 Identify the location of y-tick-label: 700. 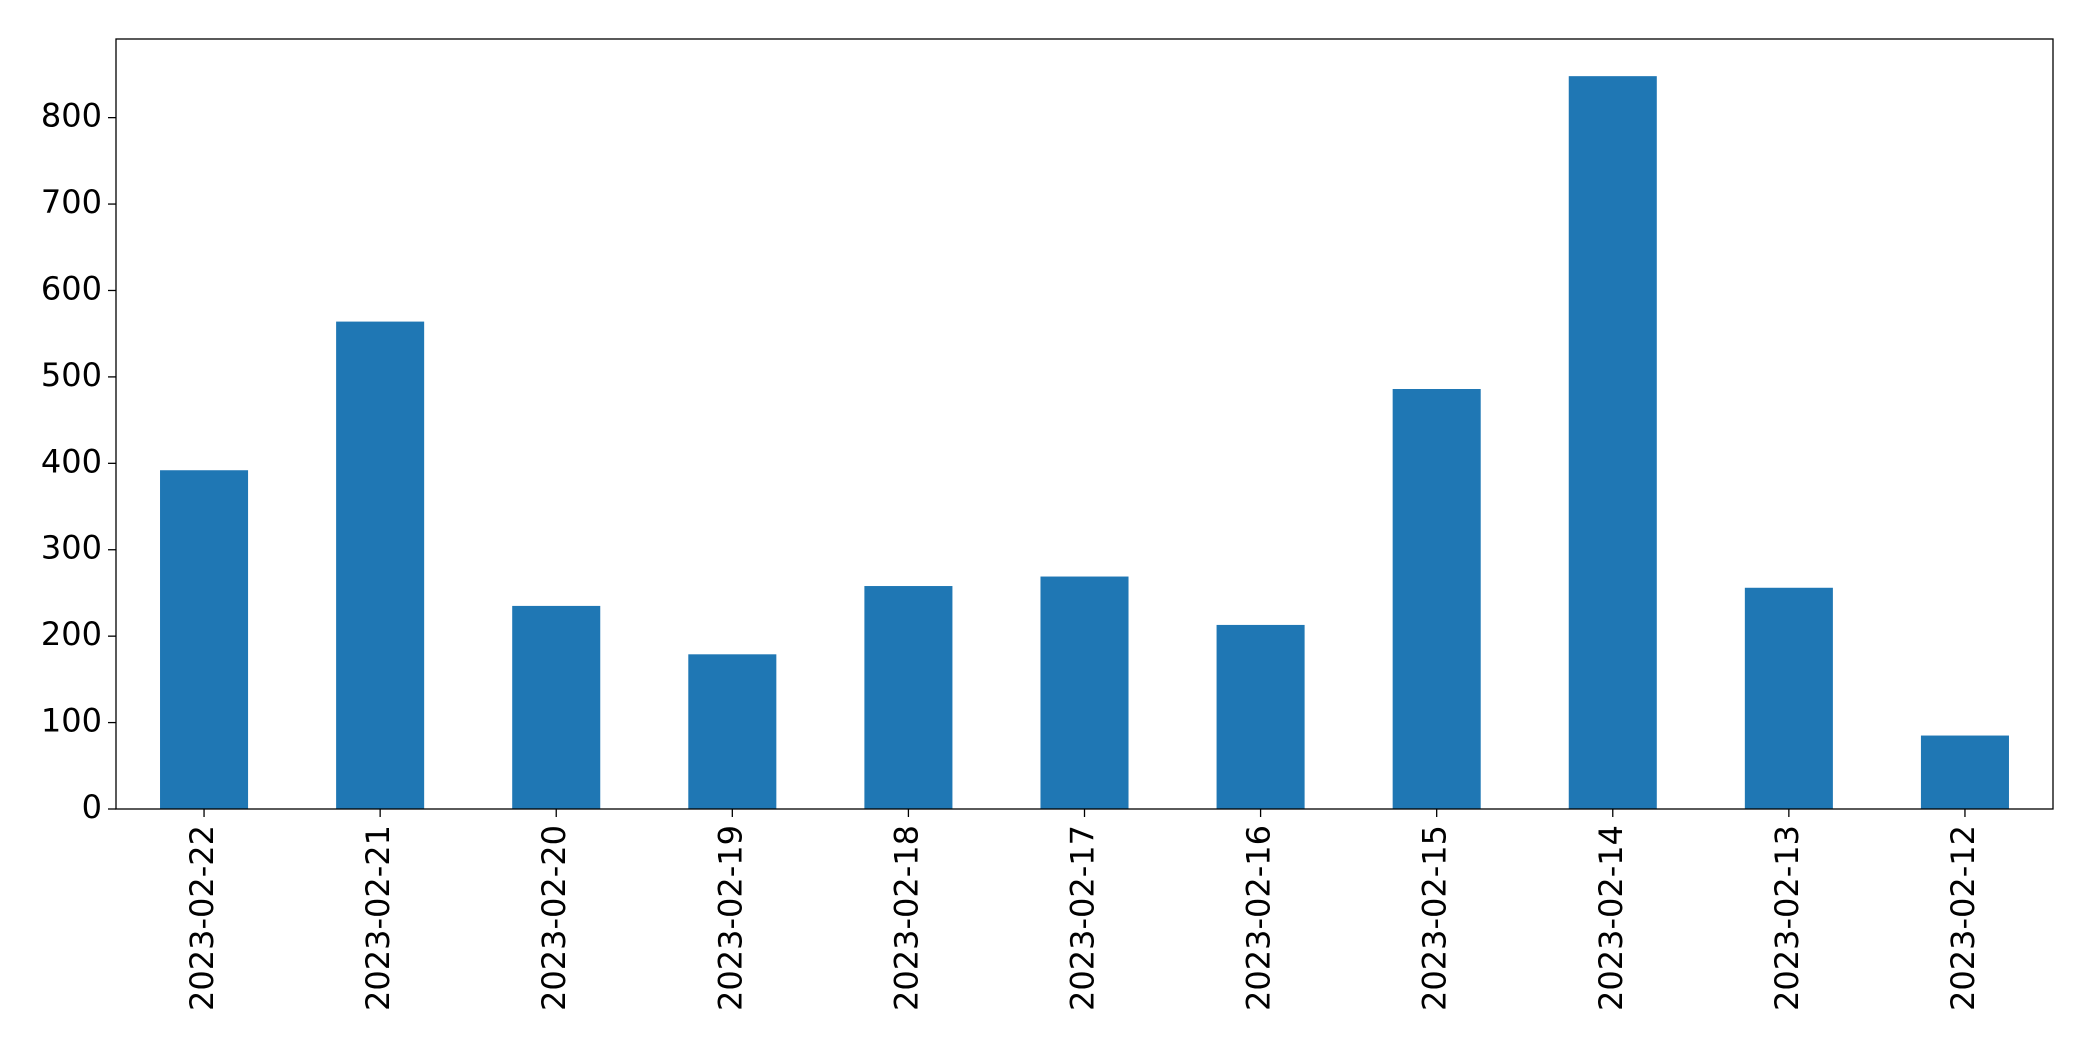
(71, 202).